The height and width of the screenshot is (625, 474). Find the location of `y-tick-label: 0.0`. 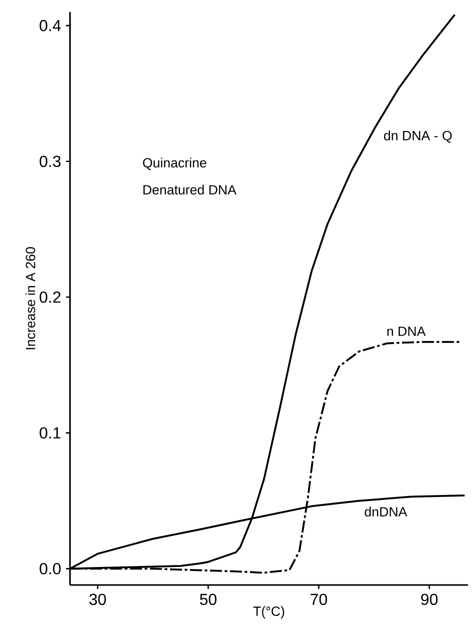

y-tick-label: 0.0 is located at coordinates (50, 568).